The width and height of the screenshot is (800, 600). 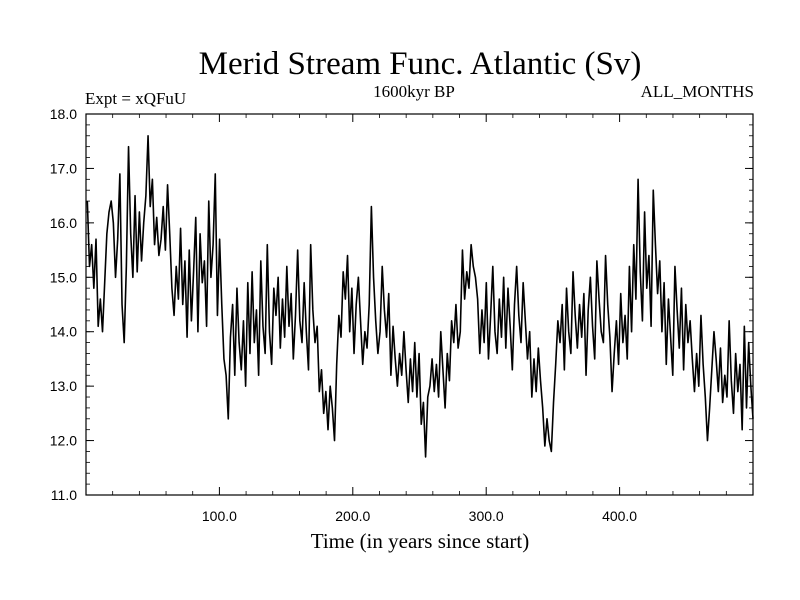 I want to click on y-tick-label: 15.0, so click(x=63, y=277).